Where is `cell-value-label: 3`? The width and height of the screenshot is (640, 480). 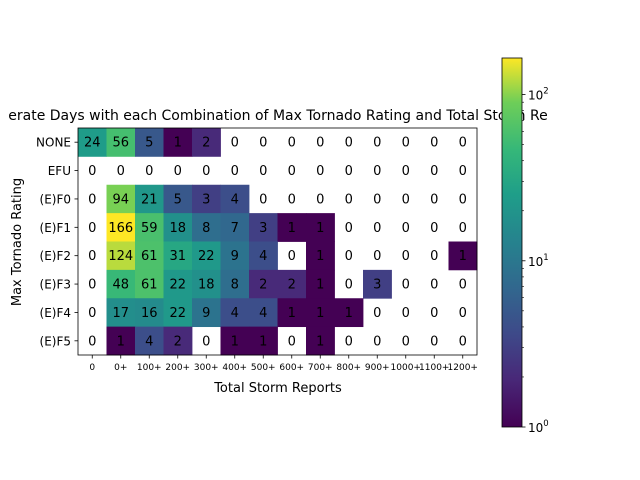
cell-value-label: 3 is located at coordinates (206, 199).